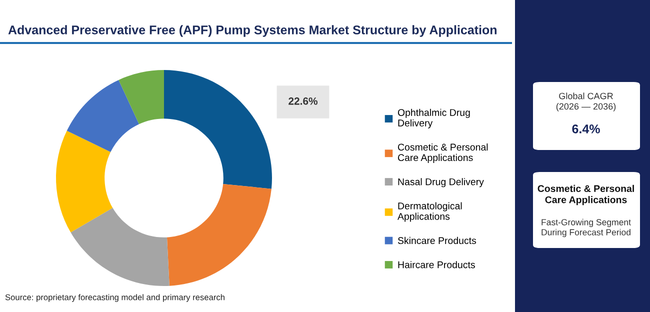 The width and height of the screenshot is (650, 312). Describe the element at coordinates (586, 195) in the screenshot. I see `text: Cosmetic & Personal Care Applications` at that location.